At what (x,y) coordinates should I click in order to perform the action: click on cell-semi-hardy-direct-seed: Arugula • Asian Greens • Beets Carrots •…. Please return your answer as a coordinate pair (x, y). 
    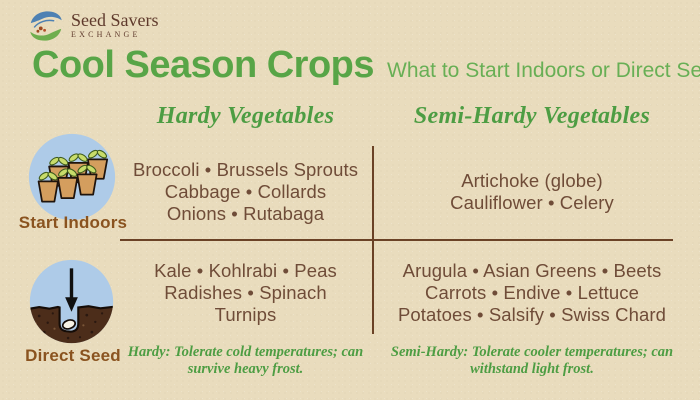
    Looking at the image, I should click on (532, 293).